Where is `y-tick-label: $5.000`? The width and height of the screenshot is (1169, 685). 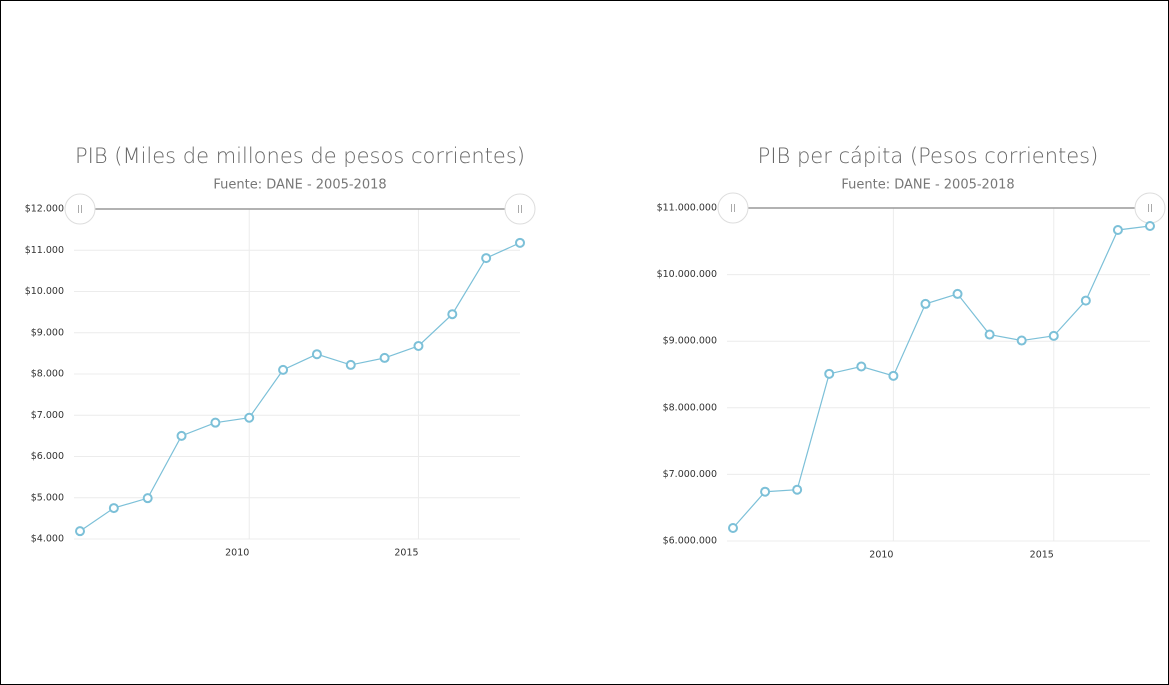
y-tick-label: $5.000 is located at coordinates (47, 497).